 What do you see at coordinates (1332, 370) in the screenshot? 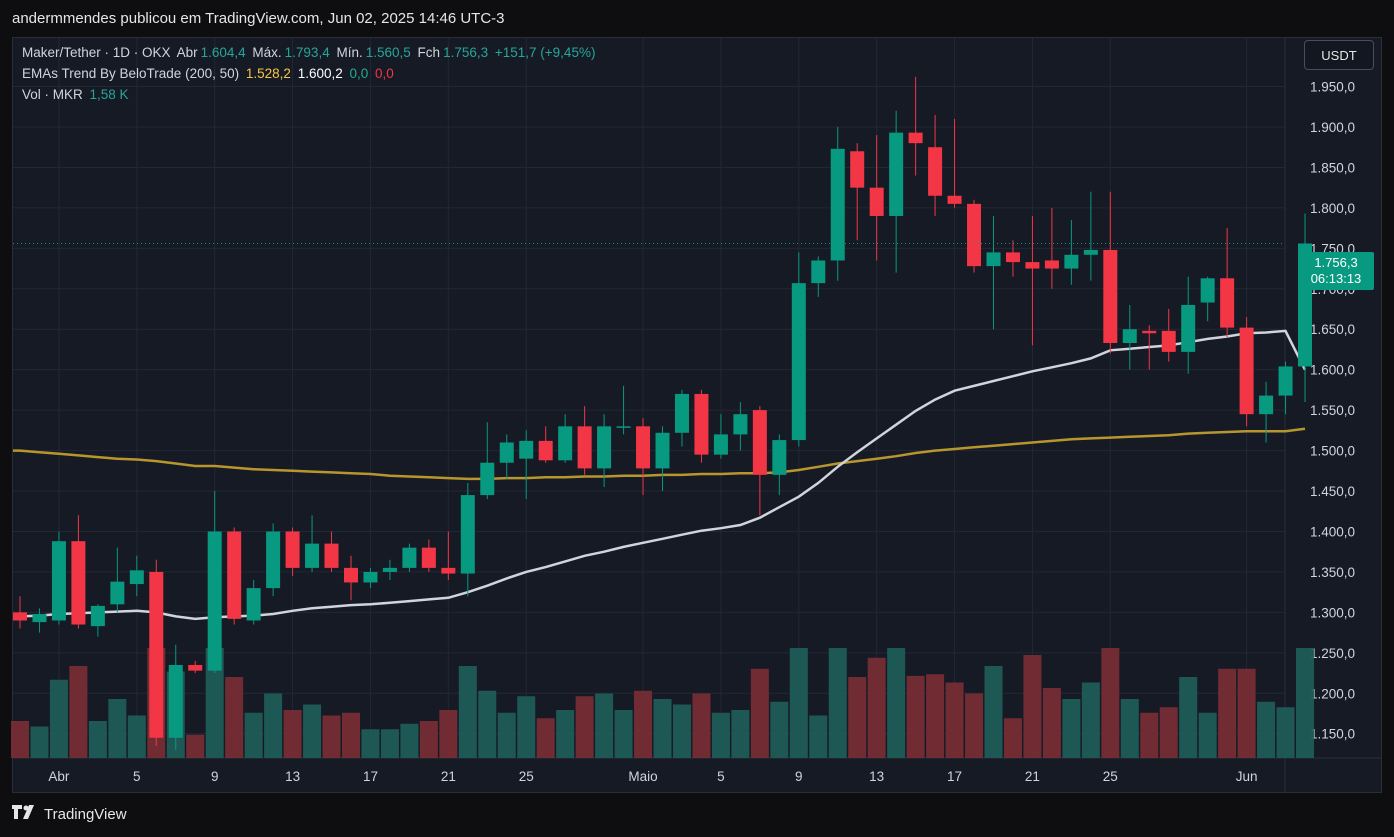
I see `y-tick-label: 1.600,0` at bounding box center [1332, 370].